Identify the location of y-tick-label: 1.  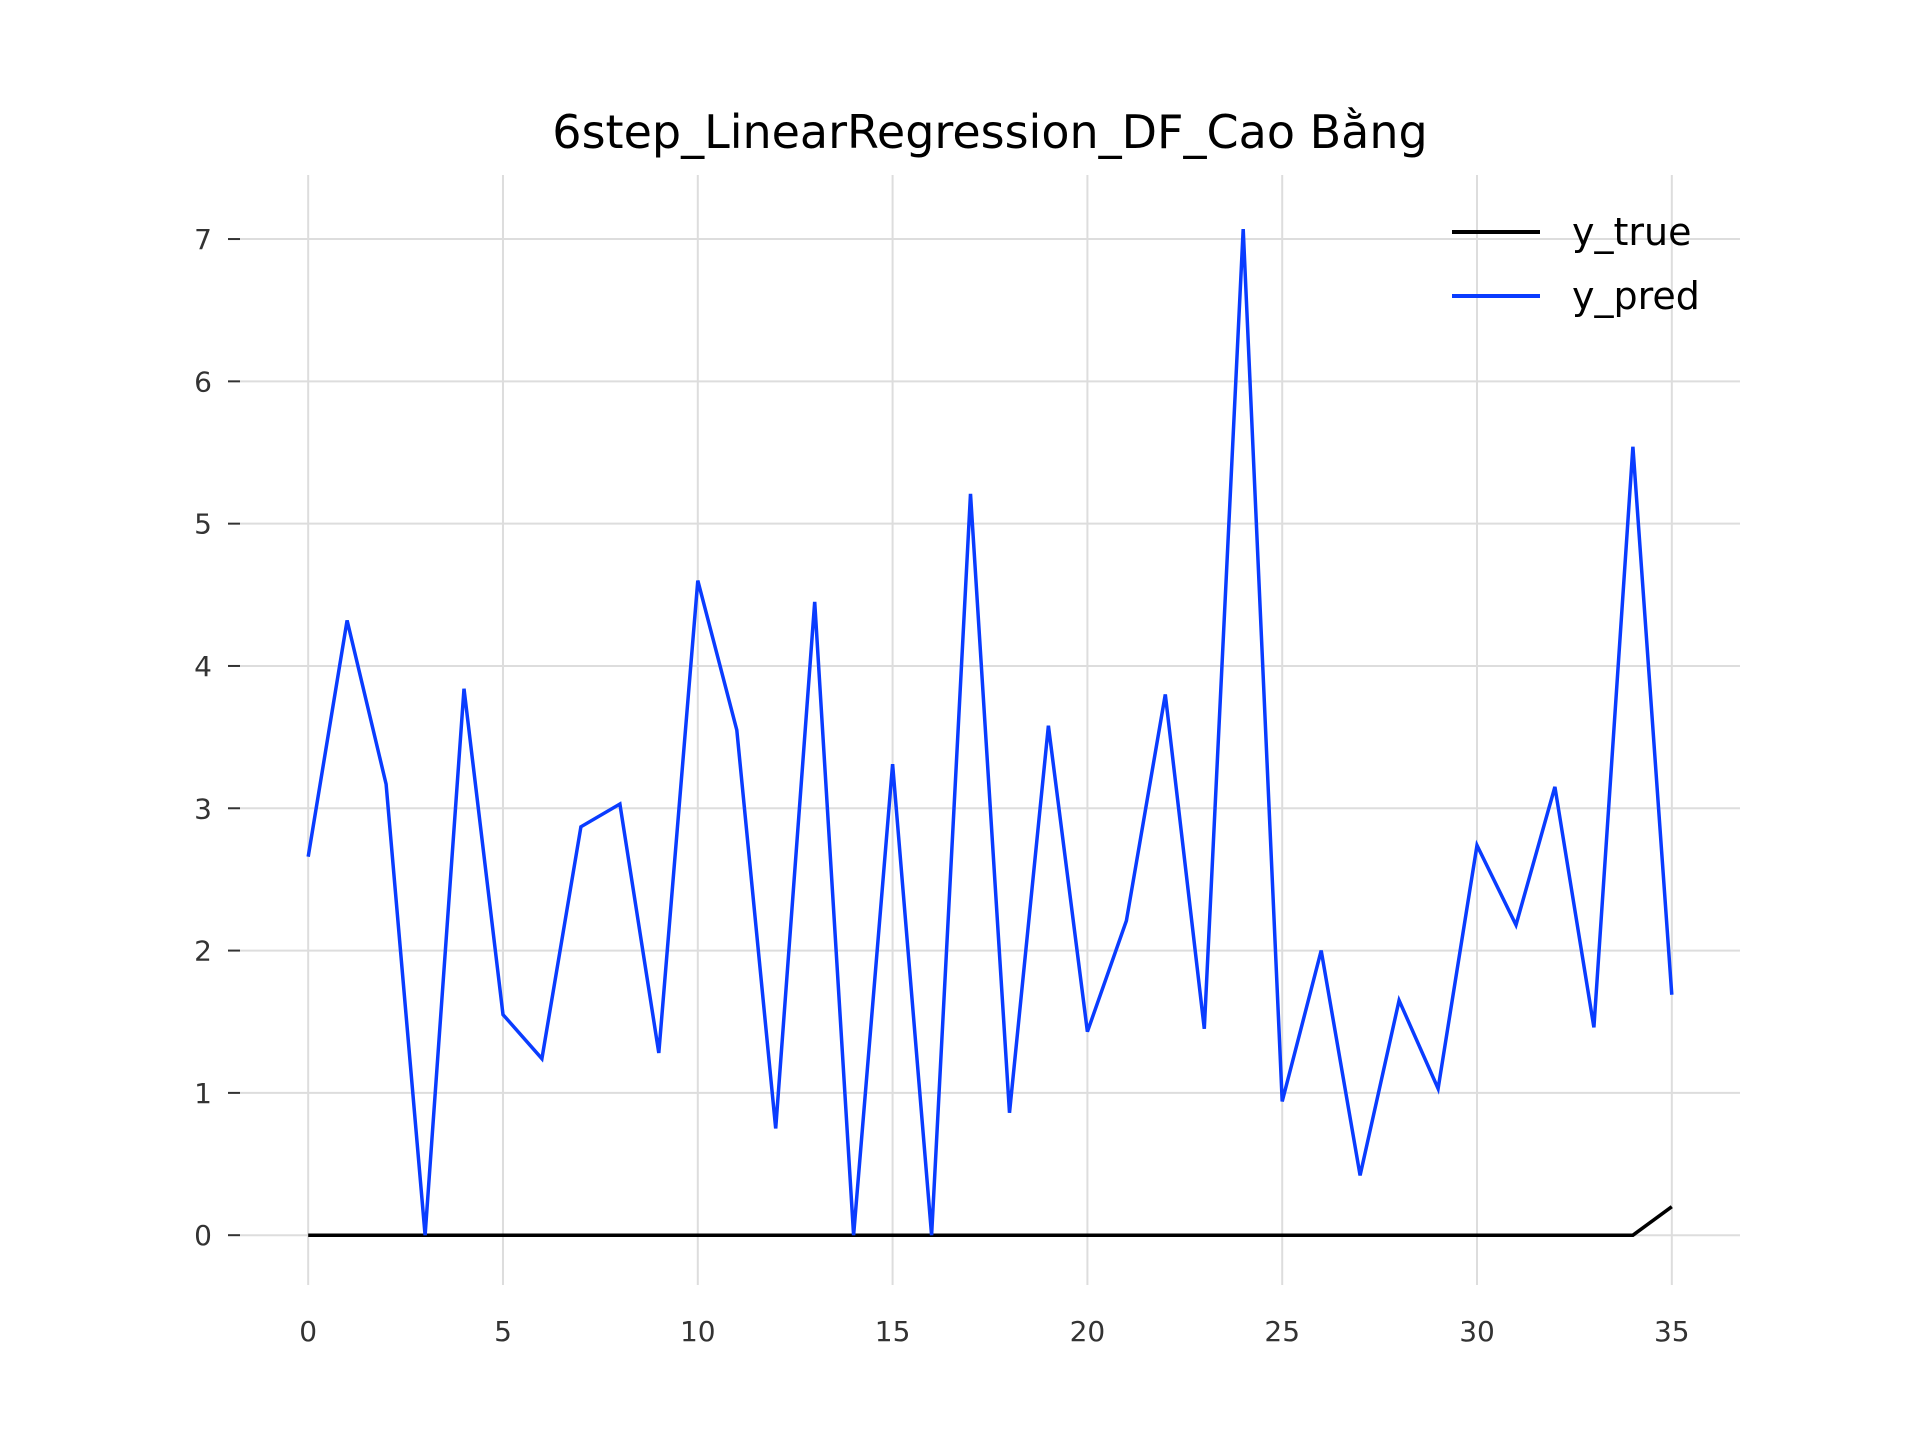
(203, 1093).